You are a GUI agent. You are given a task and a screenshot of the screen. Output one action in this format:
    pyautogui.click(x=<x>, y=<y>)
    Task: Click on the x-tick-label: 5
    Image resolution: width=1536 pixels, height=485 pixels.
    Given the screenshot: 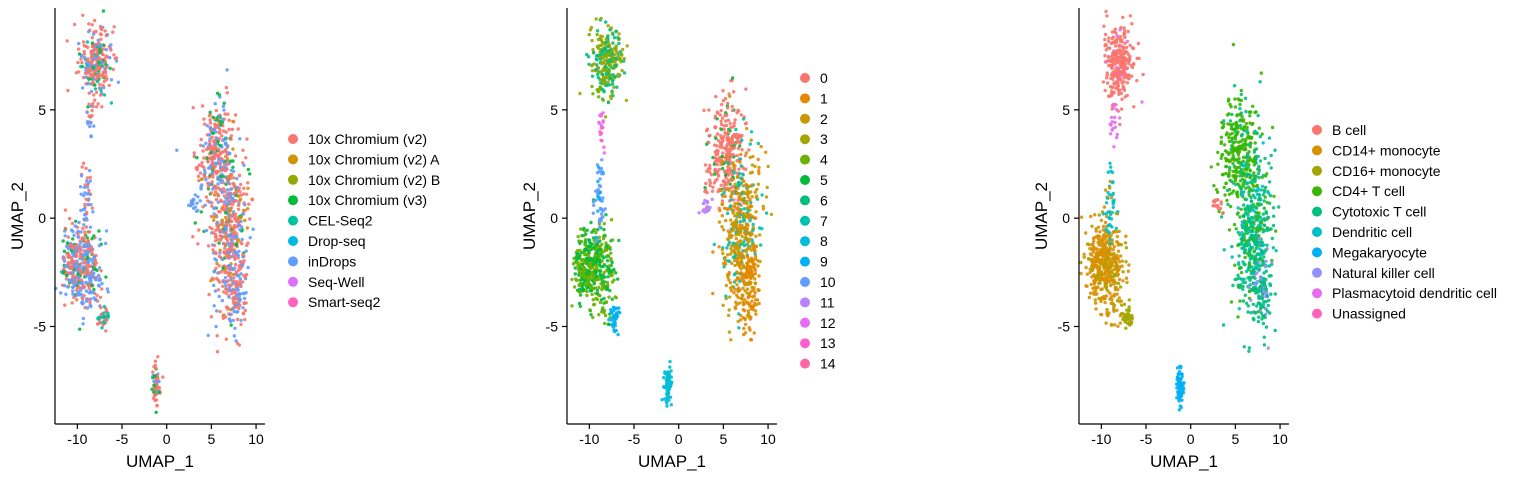 What is the action you would take?
    pyautogui.click(x=723, y=439)
    